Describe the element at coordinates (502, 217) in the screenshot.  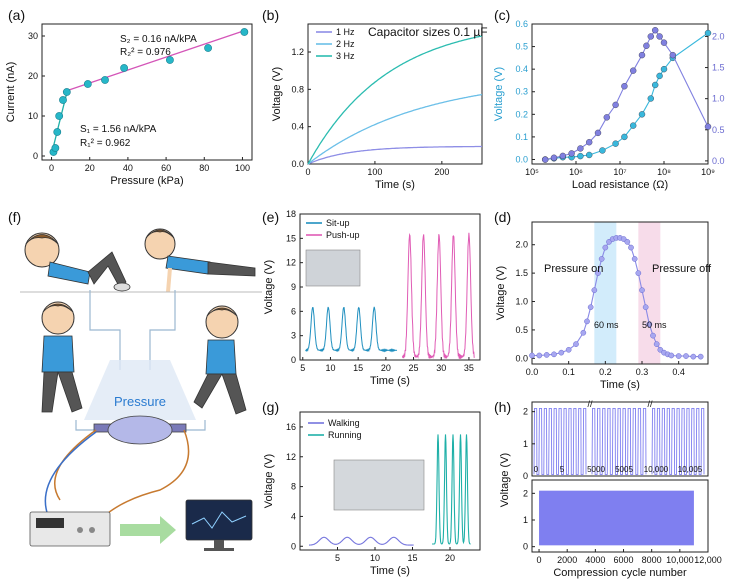
I see `panel-label-d: (d)` at that location.